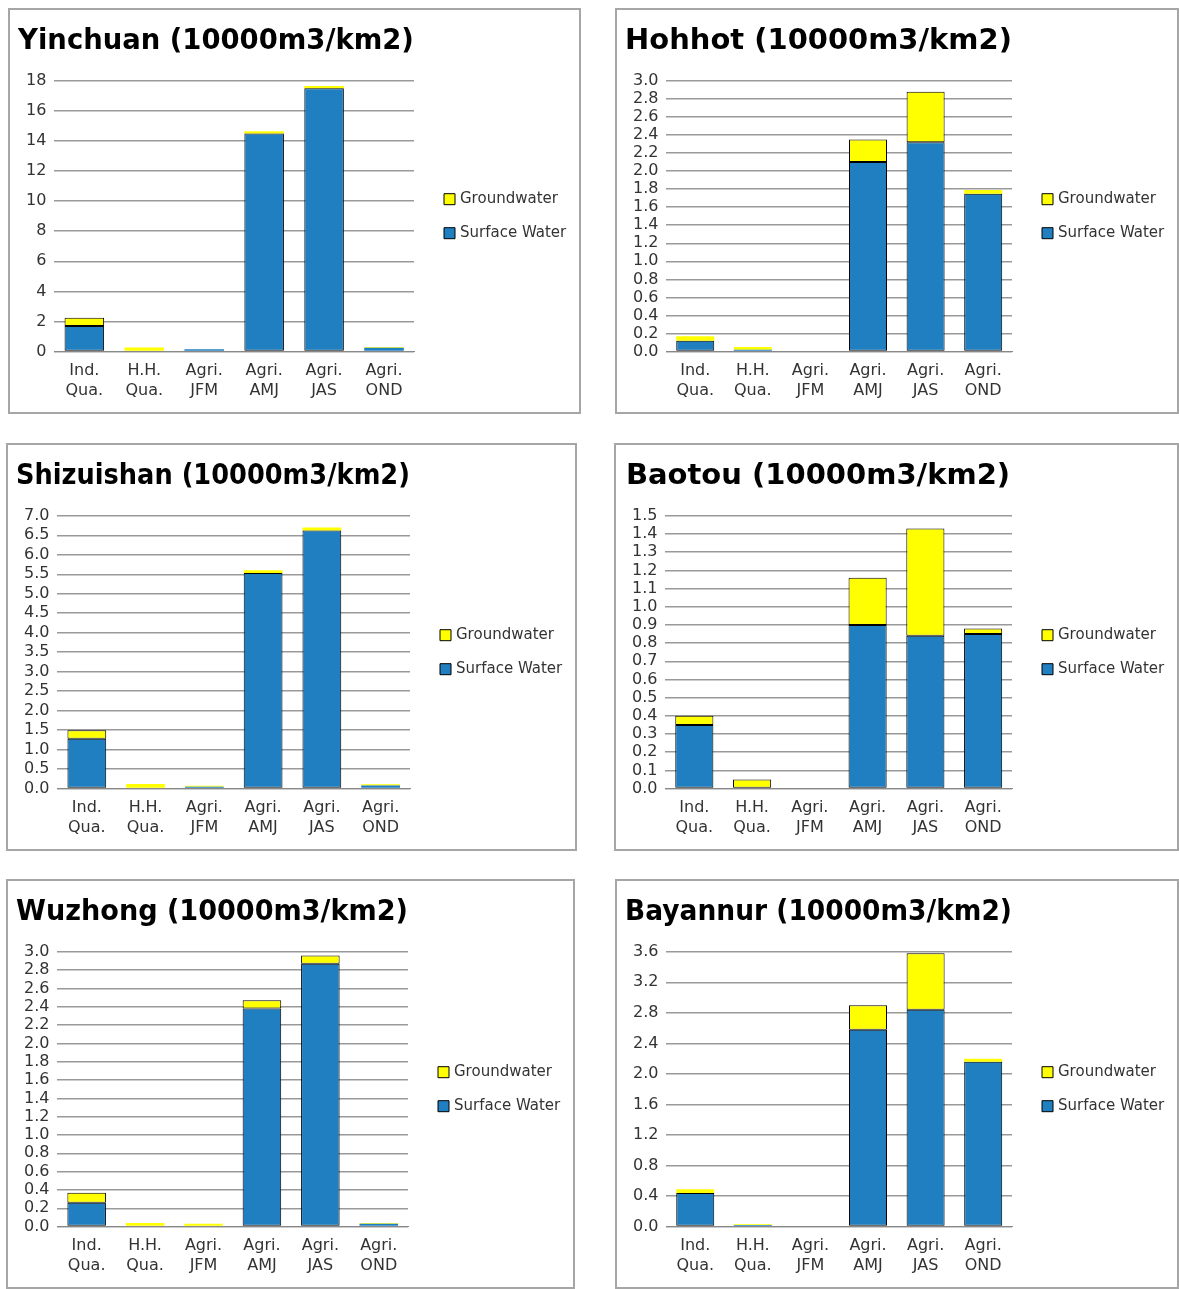  Describe the element at coordinates (818, 910) in the screenshot. I see `chart-title: Bayannur (10000m3/km2)` at that location.